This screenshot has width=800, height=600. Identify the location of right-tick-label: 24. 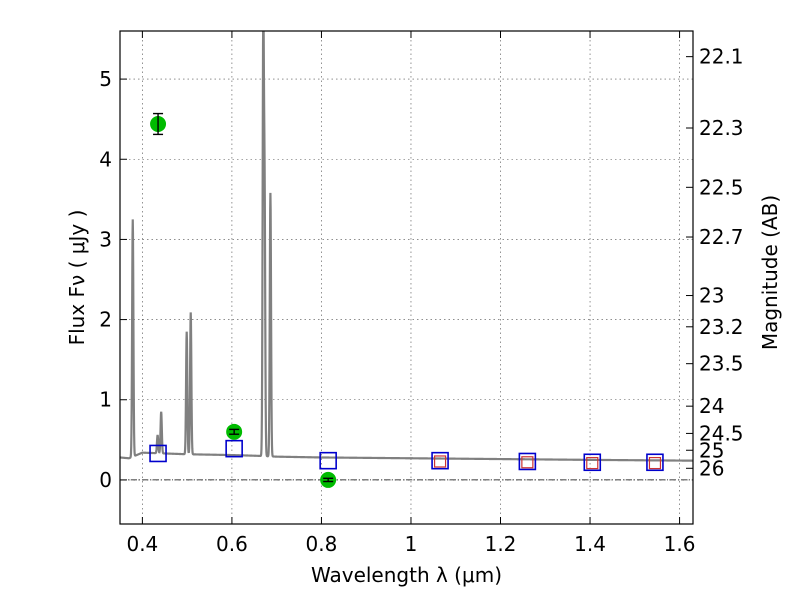
(711, 406).